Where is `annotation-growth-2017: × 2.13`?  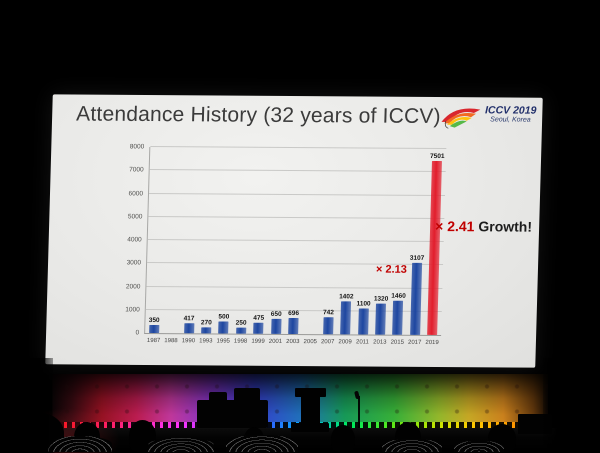
annotation-growth-2017: × 2.13 is located at coordinates (391, 270).